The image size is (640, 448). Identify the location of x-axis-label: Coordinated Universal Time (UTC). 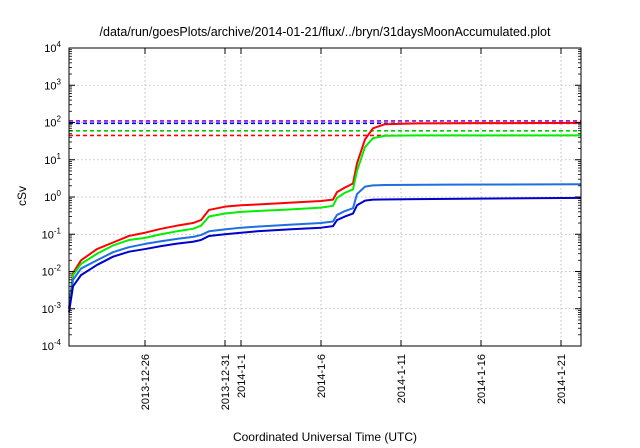
(325, 437).